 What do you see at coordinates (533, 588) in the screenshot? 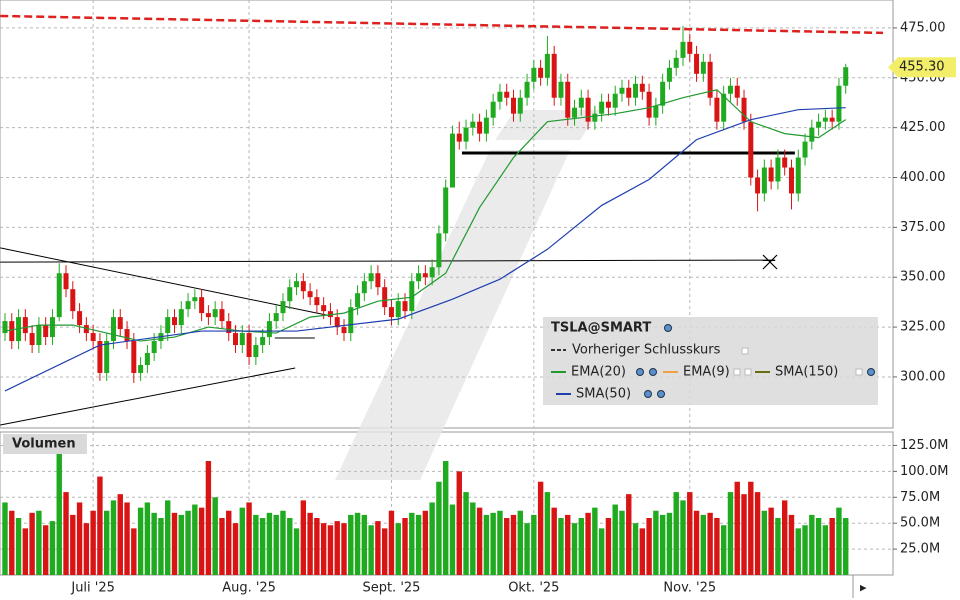
I see `x-tick-label: Okt. '25` at bounding box center [533, 588].